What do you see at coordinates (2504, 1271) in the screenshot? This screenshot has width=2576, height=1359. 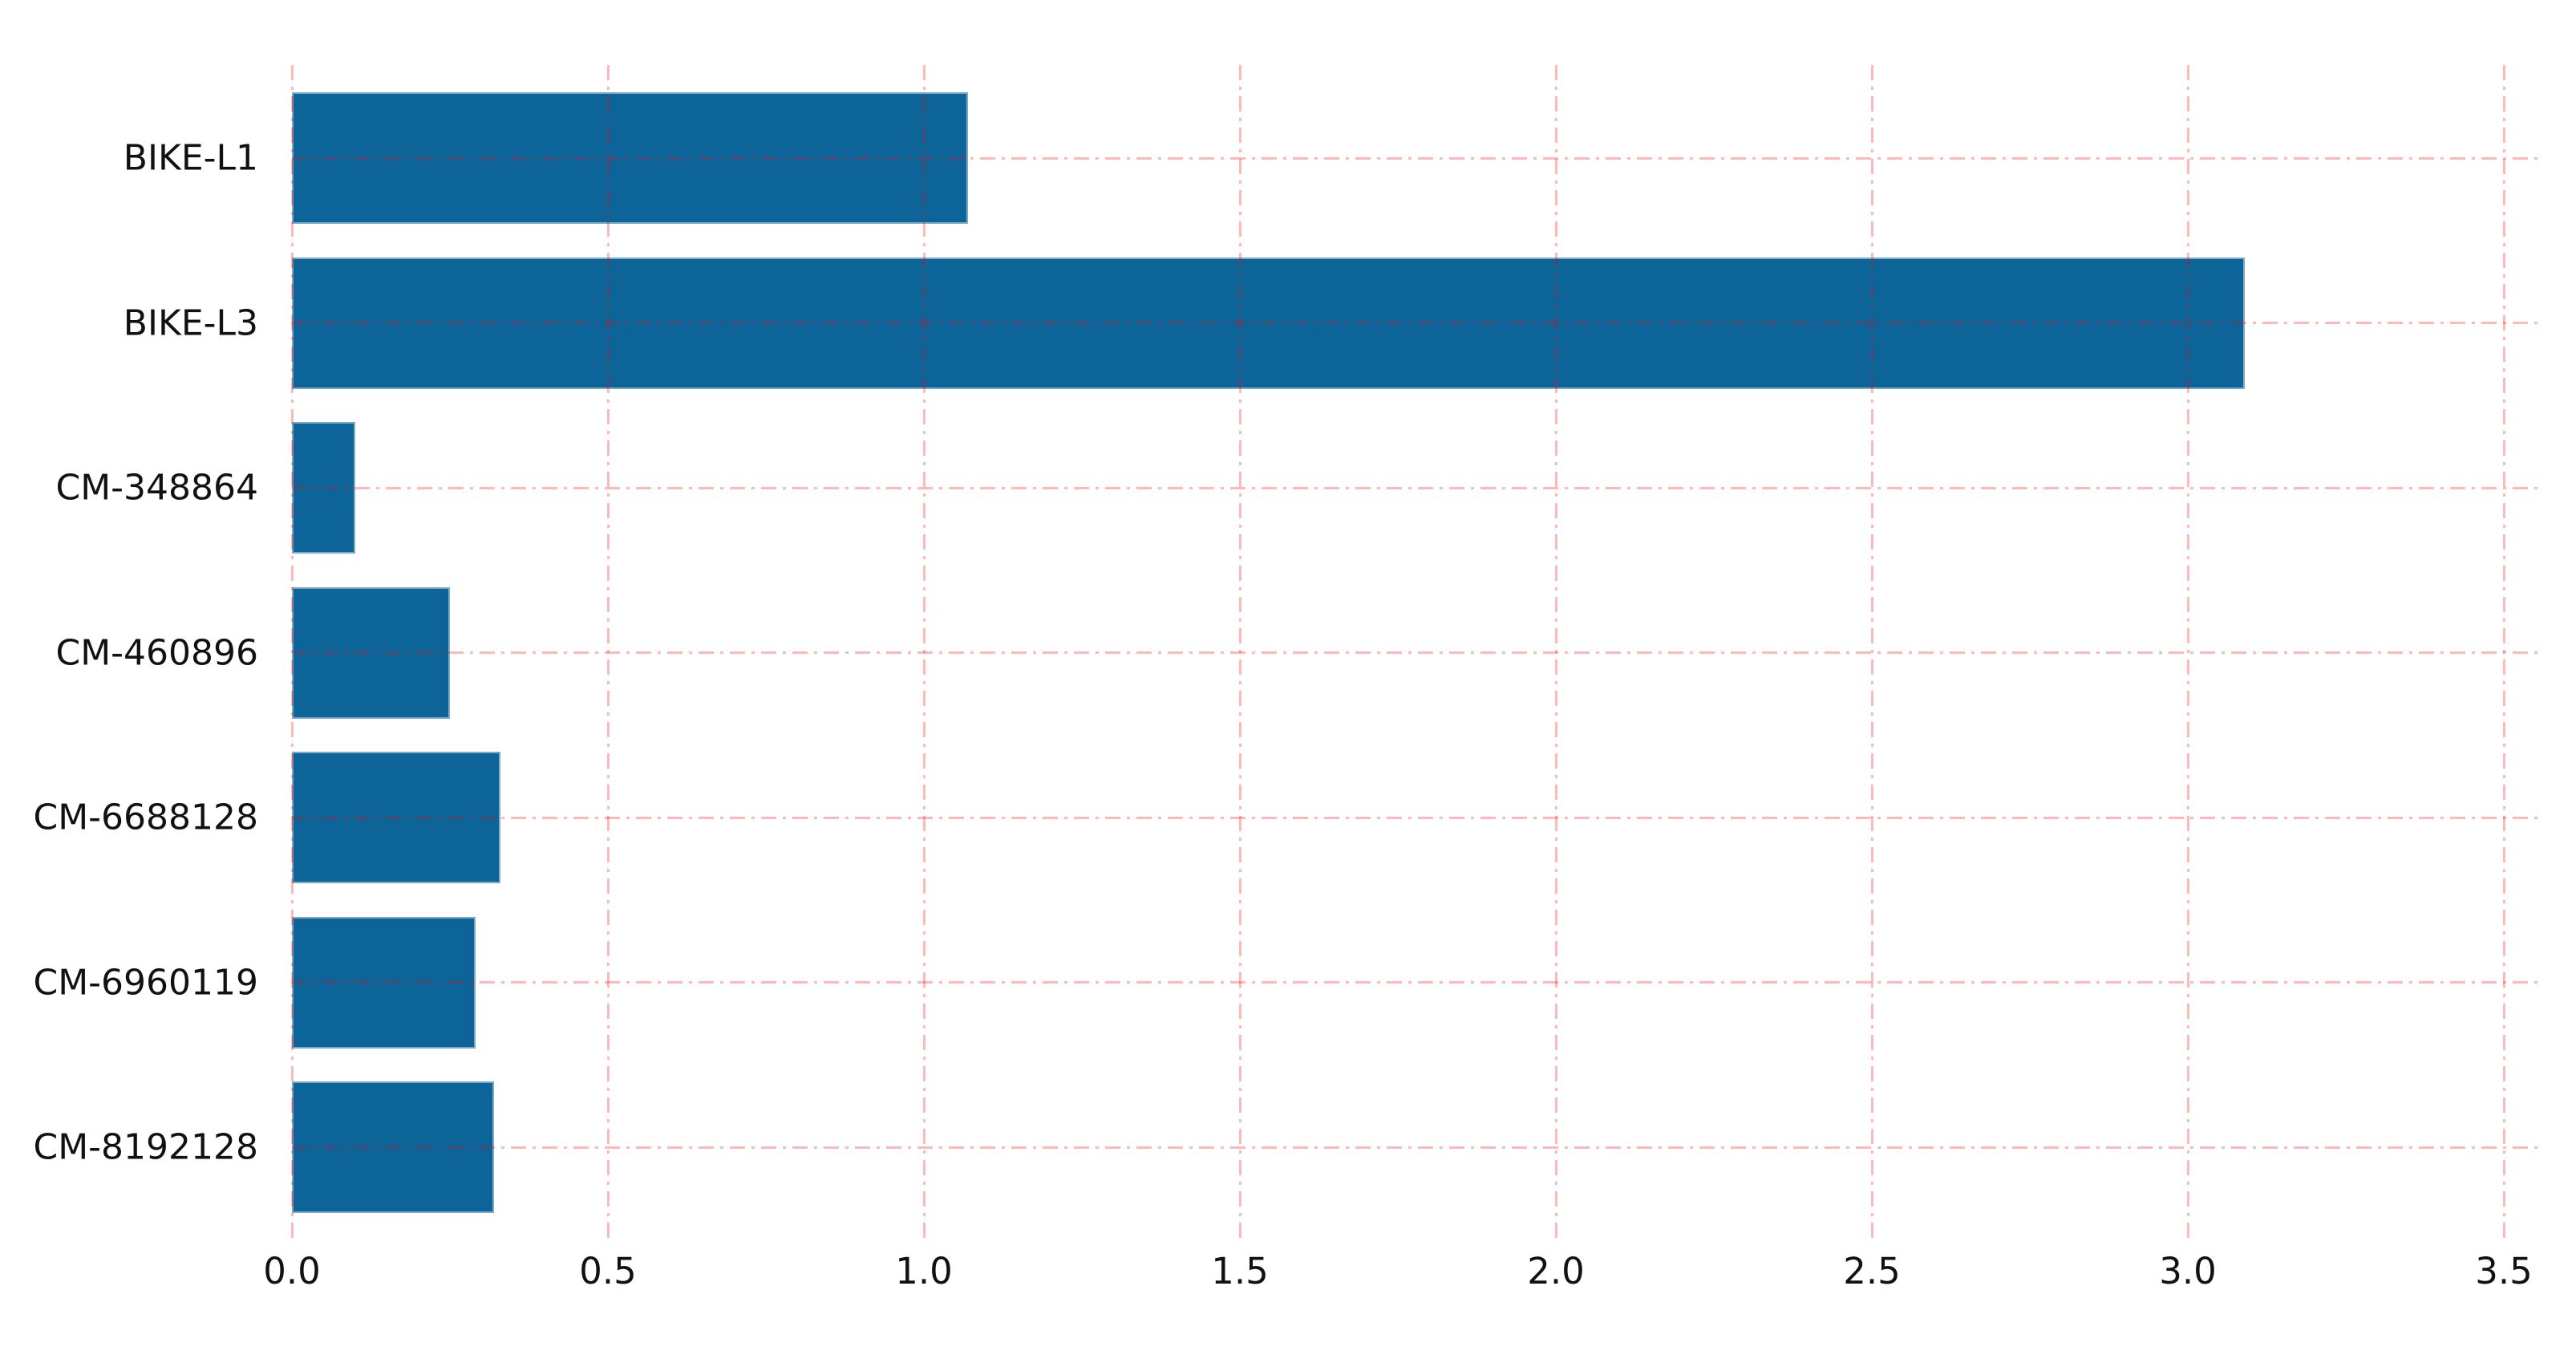 I see `x-tick-label: 3.5` at bounding box center [2504, 1271].